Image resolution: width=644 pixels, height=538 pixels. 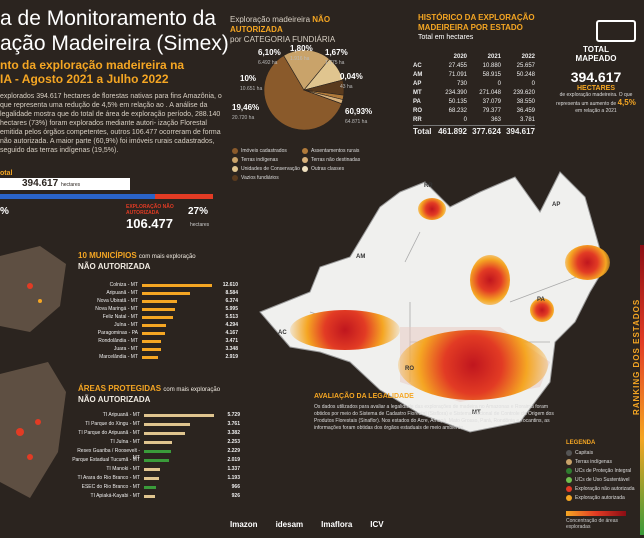 I want to click on history-value: 363, so click(x=495, y=120).